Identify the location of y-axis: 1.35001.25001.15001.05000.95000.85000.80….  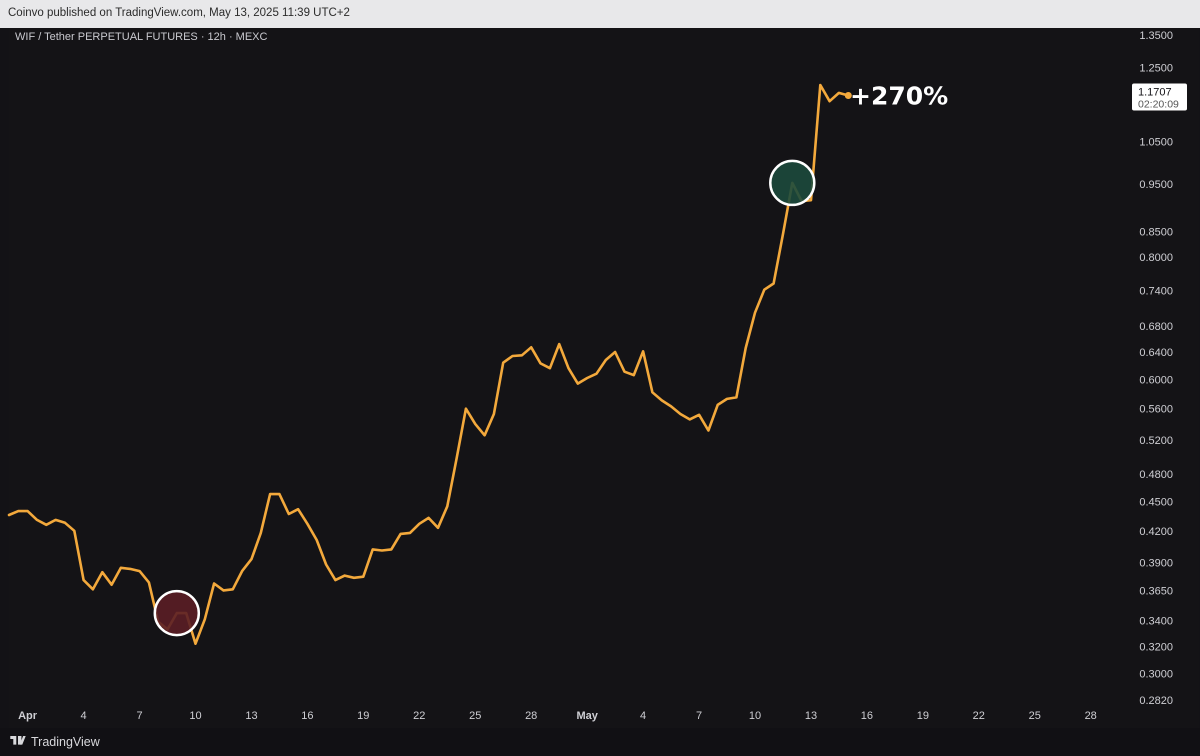
(1156, 368).